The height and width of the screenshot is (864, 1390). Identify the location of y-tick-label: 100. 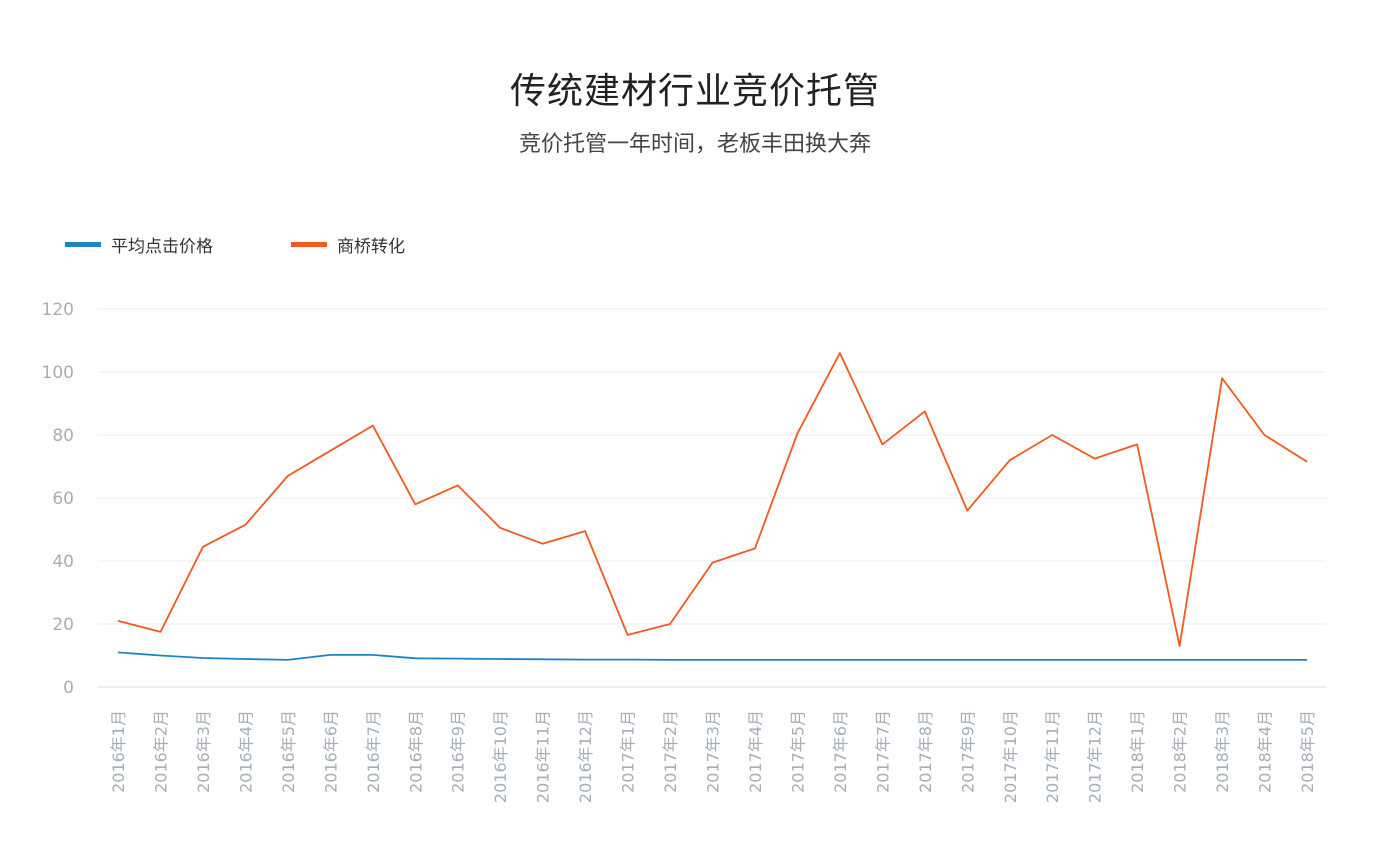
(58, 373).